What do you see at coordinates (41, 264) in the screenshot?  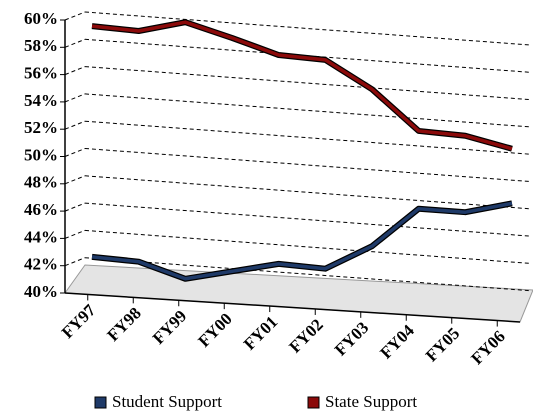 I see `y-tick-label: 42%` at bounding box center [41, 264].